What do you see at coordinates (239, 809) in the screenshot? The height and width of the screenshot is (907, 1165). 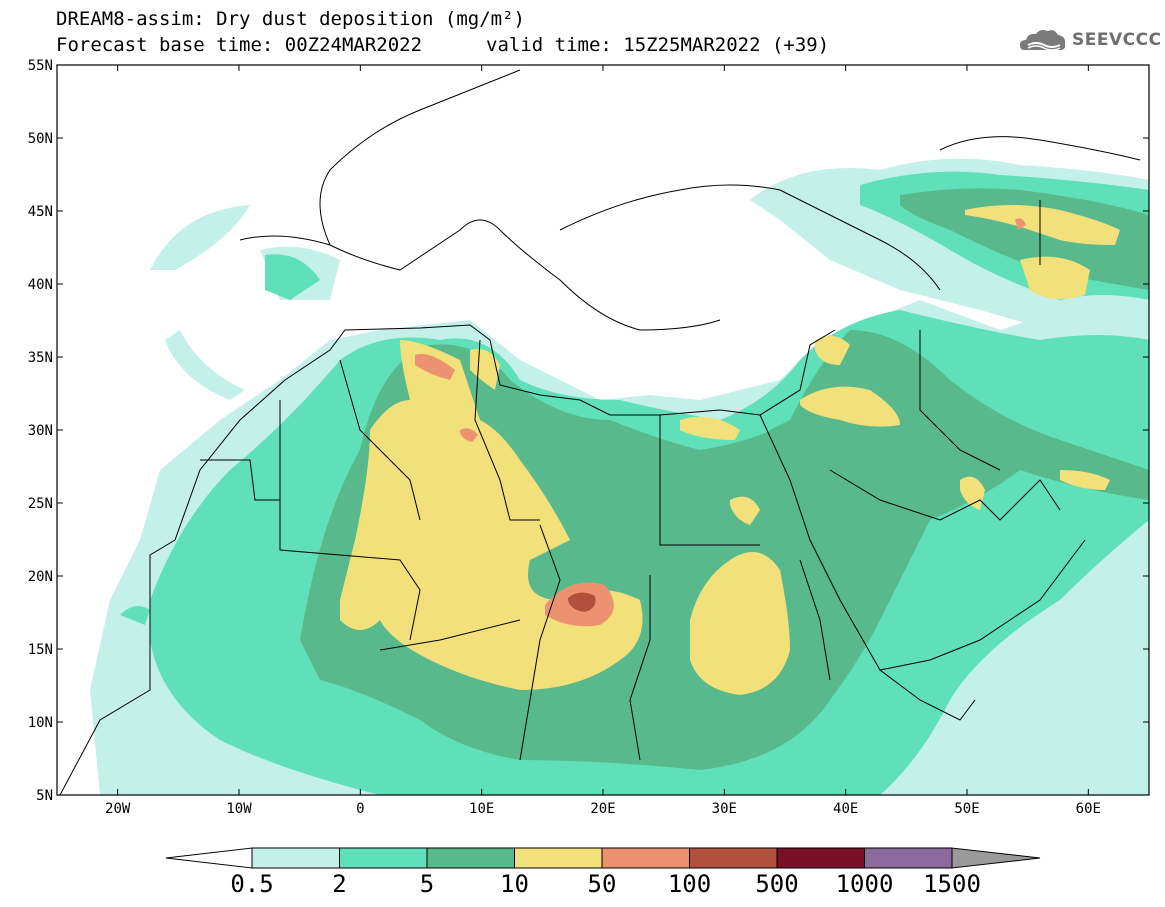 I see `lon-tick-label: 10W` at bounding box center [239, 809].